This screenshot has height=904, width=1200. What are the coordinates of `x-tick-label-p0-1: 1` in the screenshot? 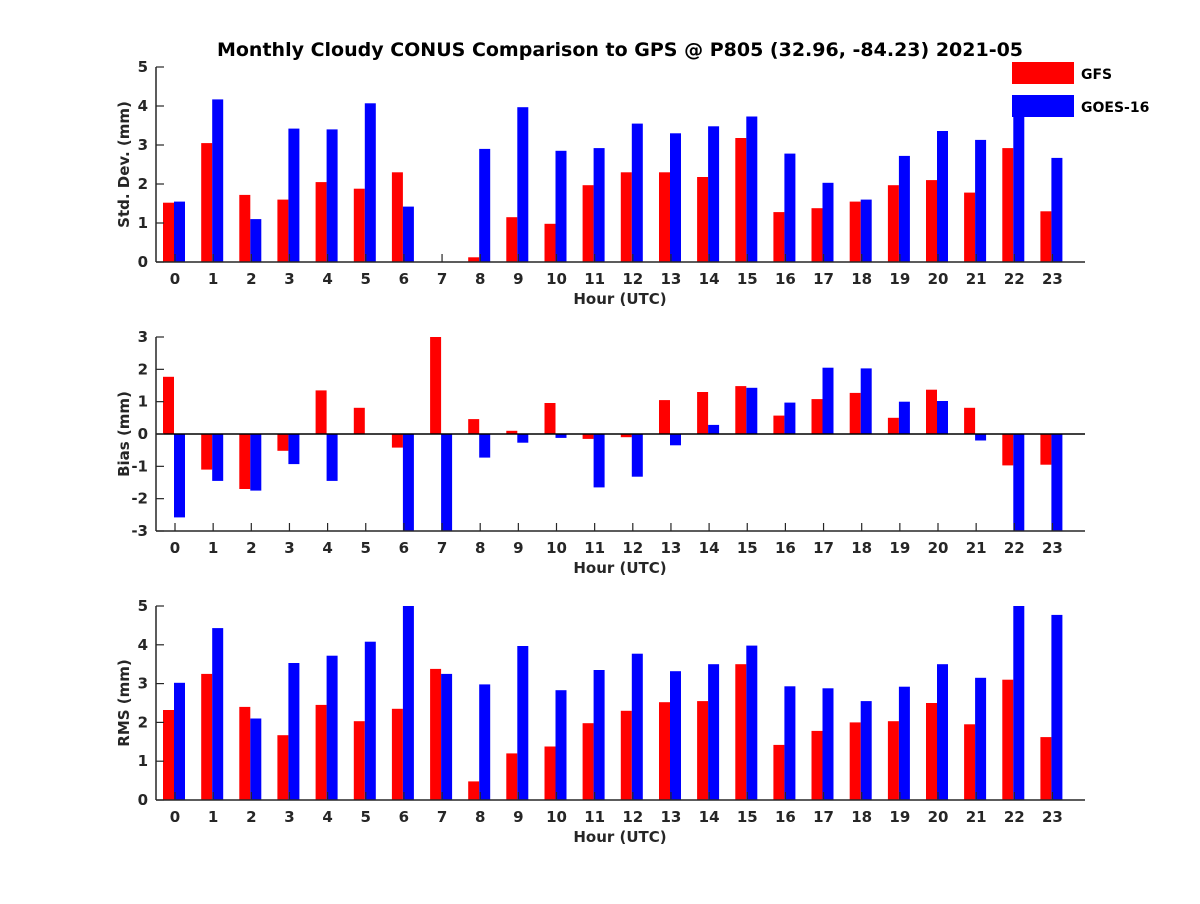 It's located at (213, 279).